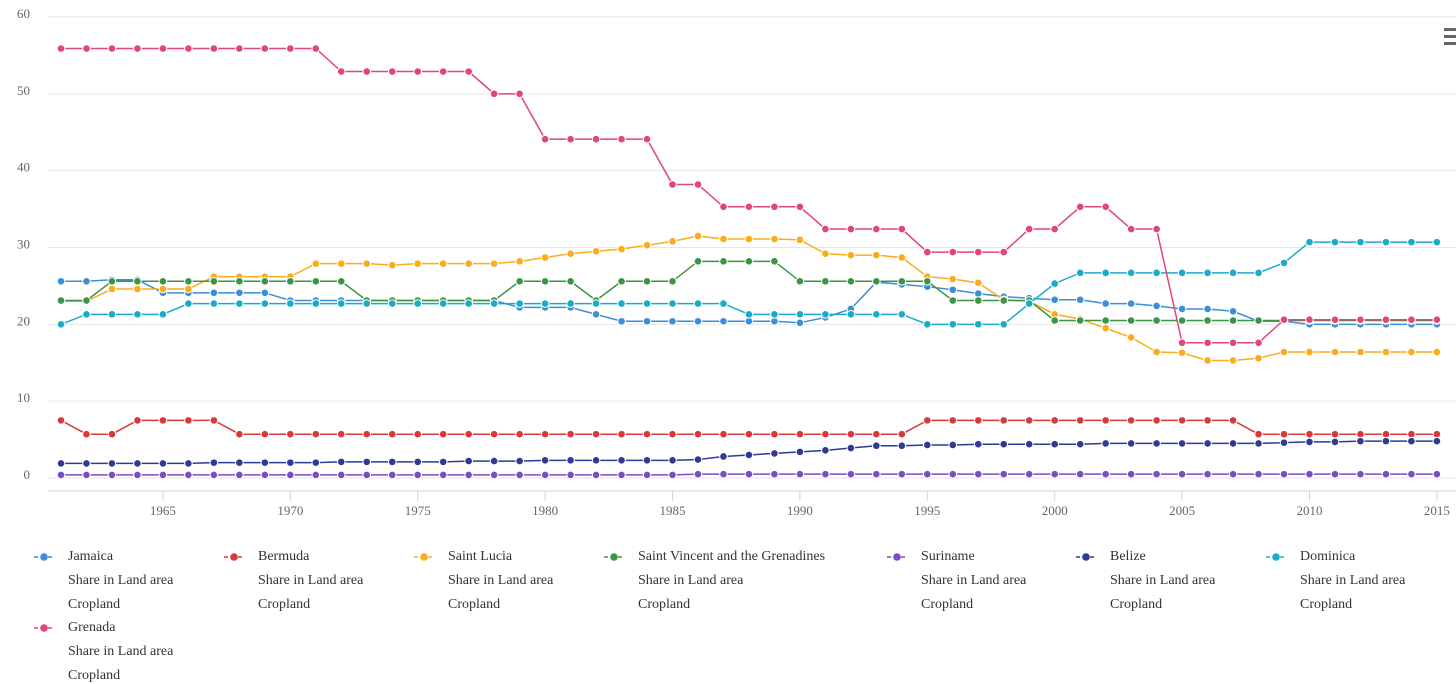  What do you see at coordinates (23, 243) in the screenshot?
I see `y-tick-label: 30` at bounding box center [23, 243].